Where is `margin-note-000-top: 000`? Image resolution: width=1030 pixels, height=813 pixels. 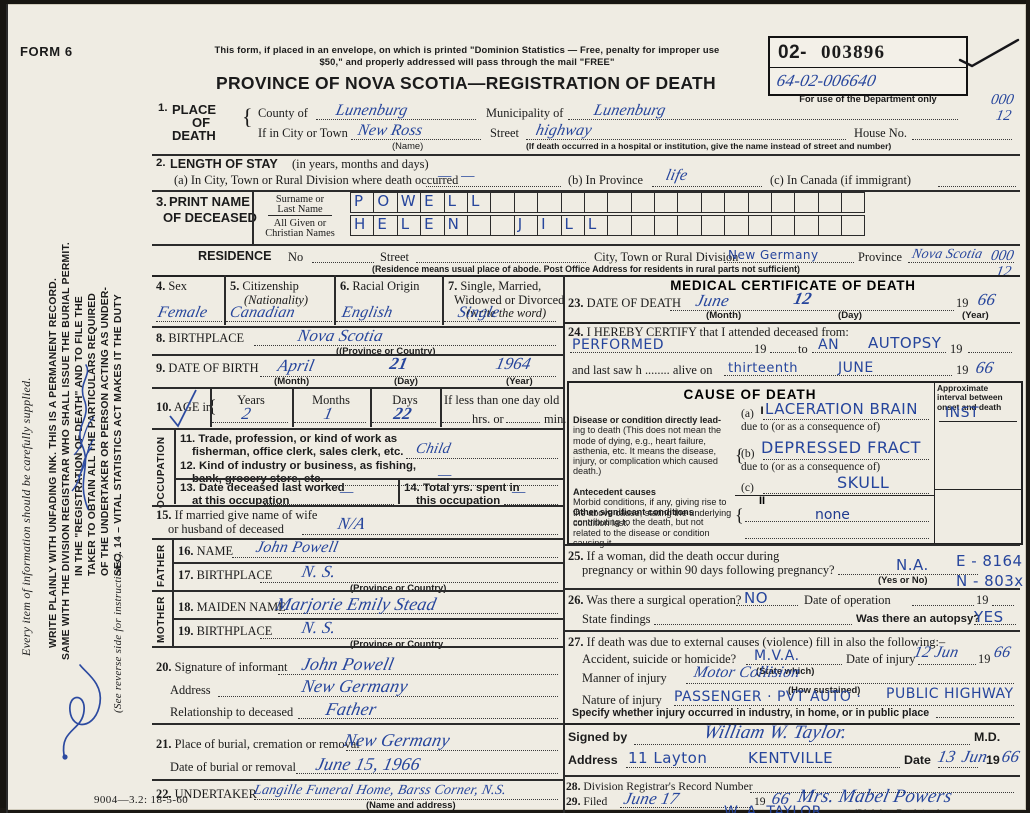
margin-note-000-top: 000 is located at coordinates (1002, 100).